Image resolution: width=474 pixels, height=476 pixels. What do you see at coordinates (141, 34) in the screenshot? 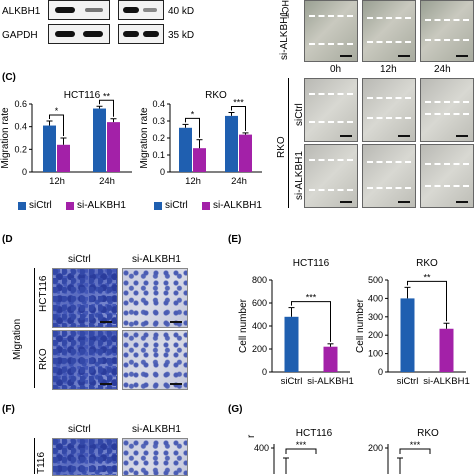
I see `gapdh-blot-right` at bounding box center [141, 34].